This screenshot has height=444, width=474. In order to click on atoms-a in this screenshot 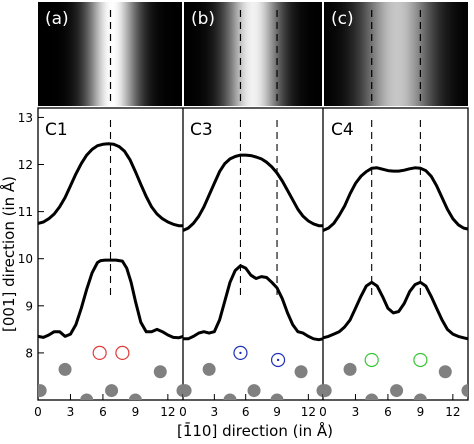, I will do `click(110, 381)`.